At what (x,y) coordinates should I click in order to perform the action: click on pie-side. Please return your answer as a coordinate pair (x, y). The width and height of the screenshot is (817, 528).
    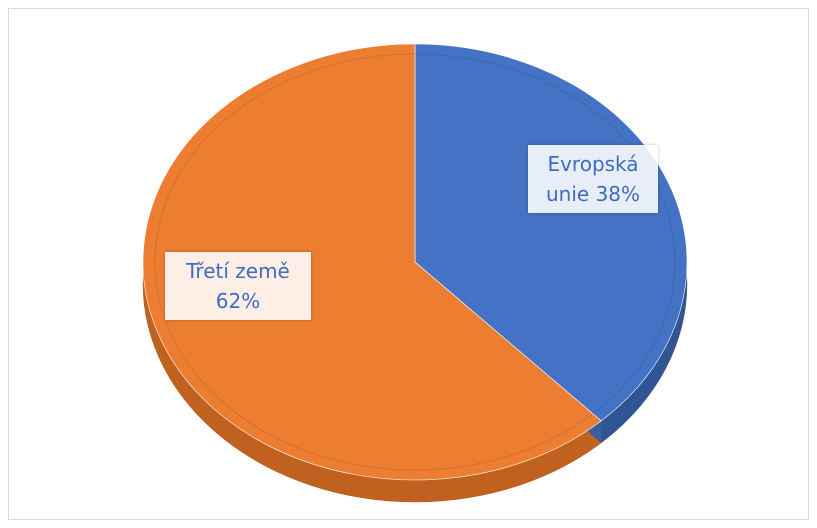
    Looking at the image, I should click on (644, 352).